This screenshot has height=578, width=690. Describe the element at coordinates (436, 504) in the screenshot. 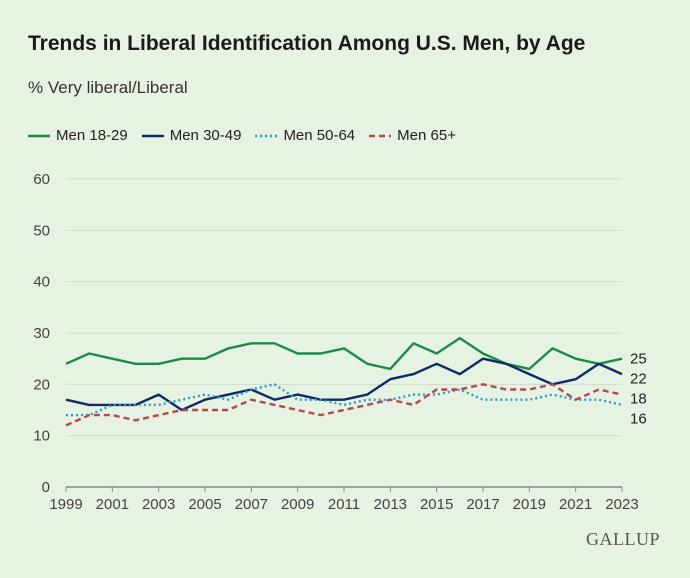

I see `x-tick-label: 2015` at that location.